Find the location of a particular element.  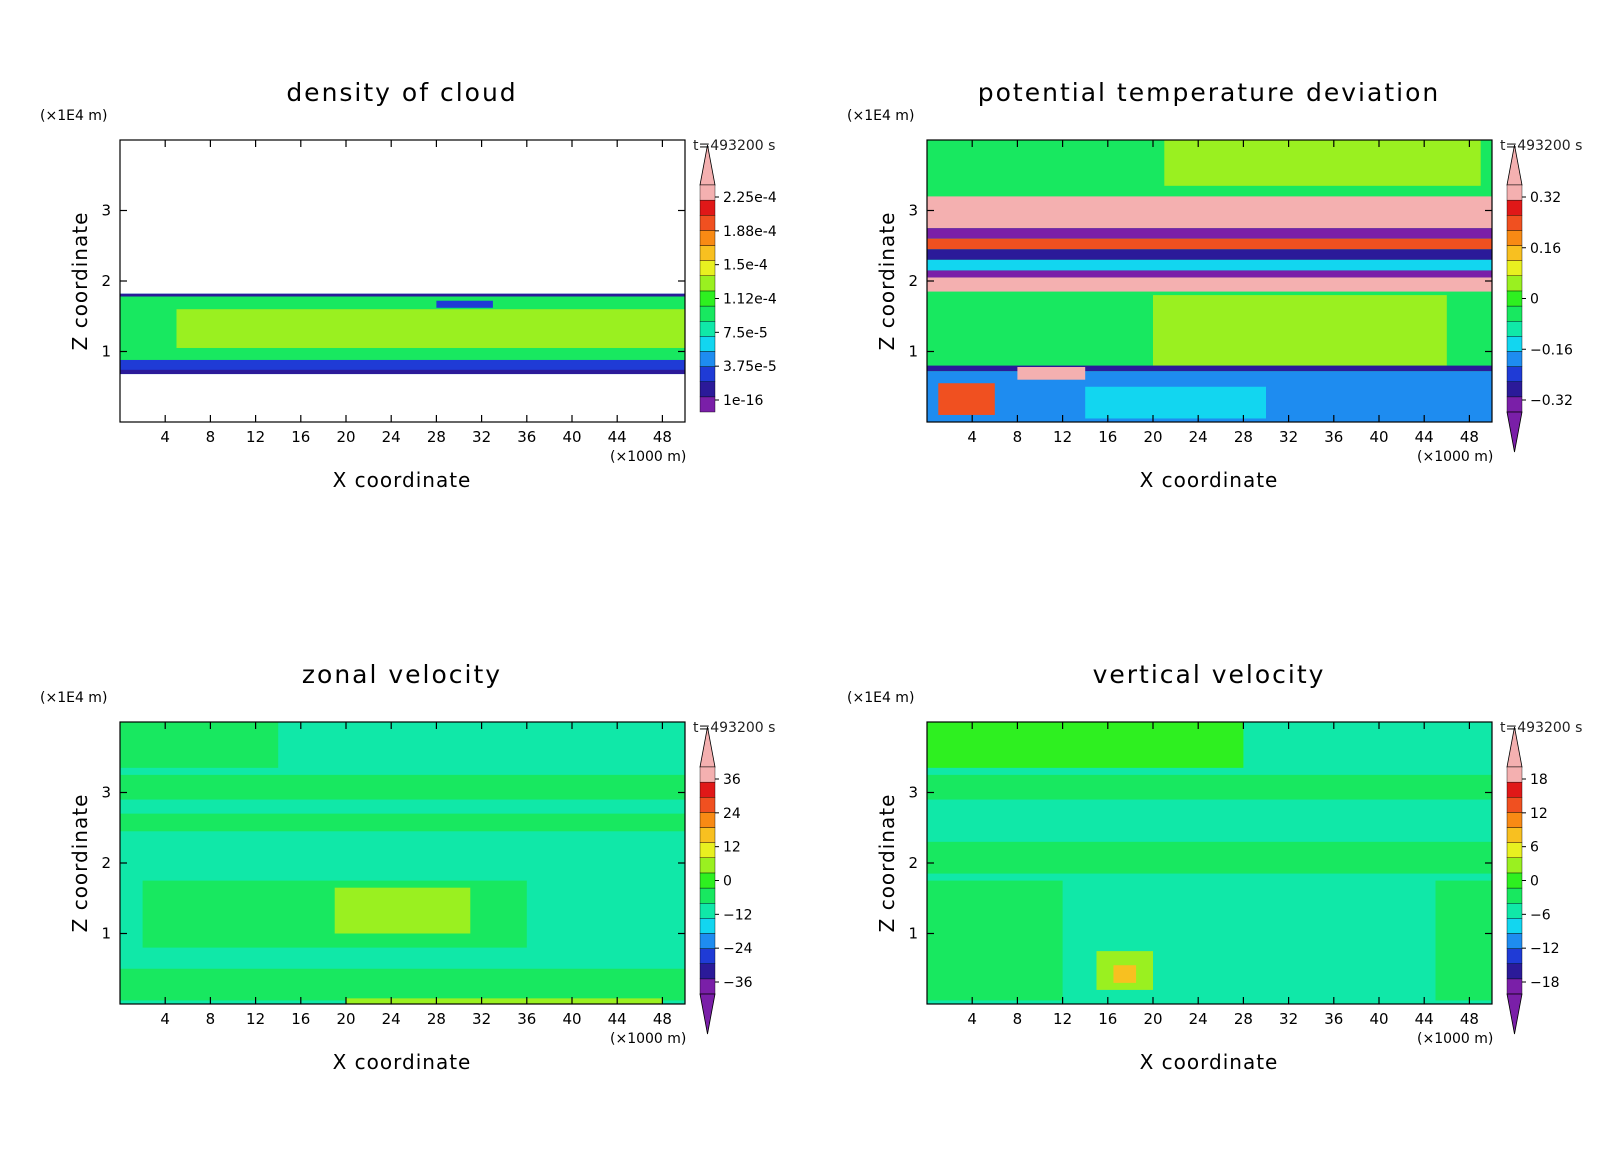

colorbar-label: 6 is located at coordinates (1534, 848).